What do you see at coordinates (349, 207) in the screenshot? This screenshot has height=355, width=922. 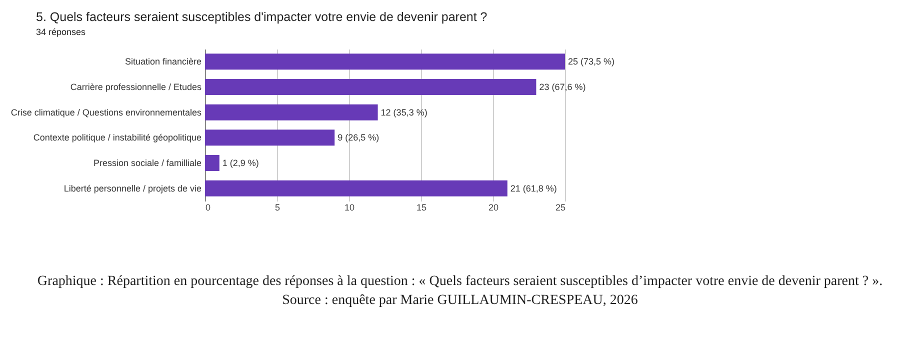 I see `x-tick-label: 10` at bounding box center [349, 207].